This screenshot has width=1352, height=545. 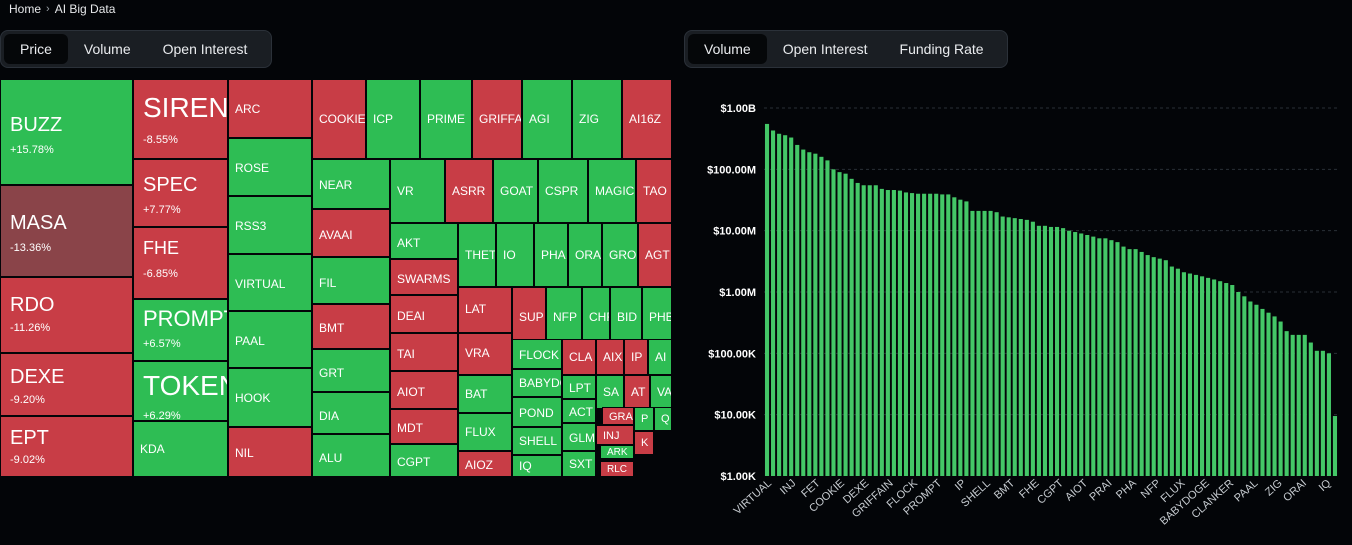 I want to click on heatmap-tile-avaai: AVAAI, so click(x=351, y=233).